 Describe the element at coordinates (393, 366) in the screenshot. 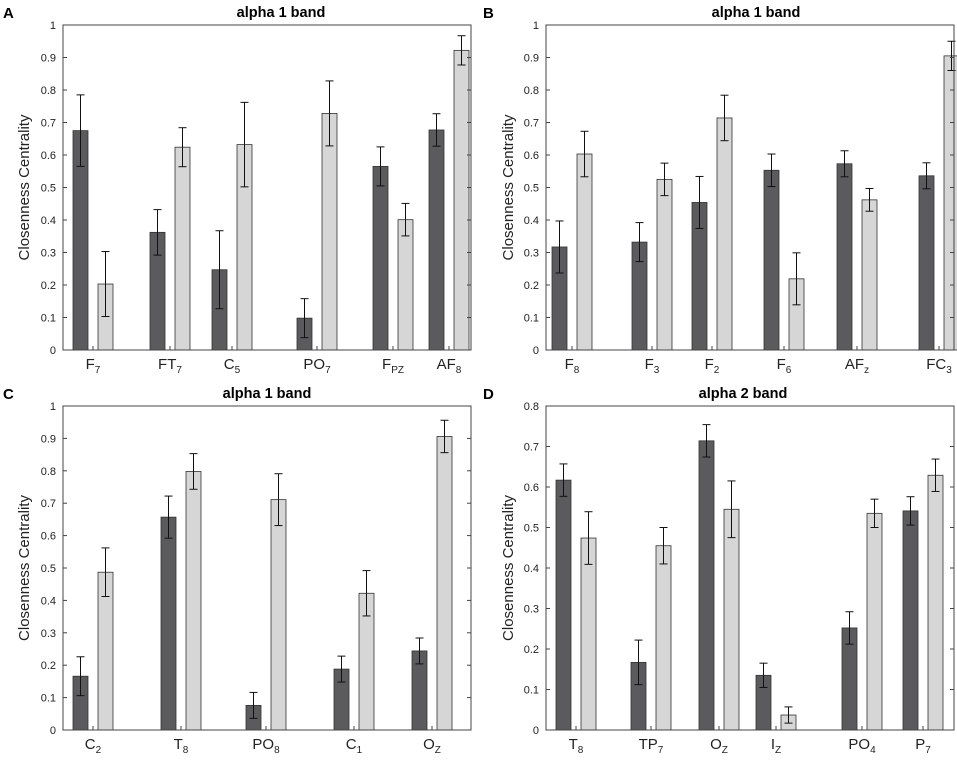

I see `x-tick-label: FPZ` at that location.